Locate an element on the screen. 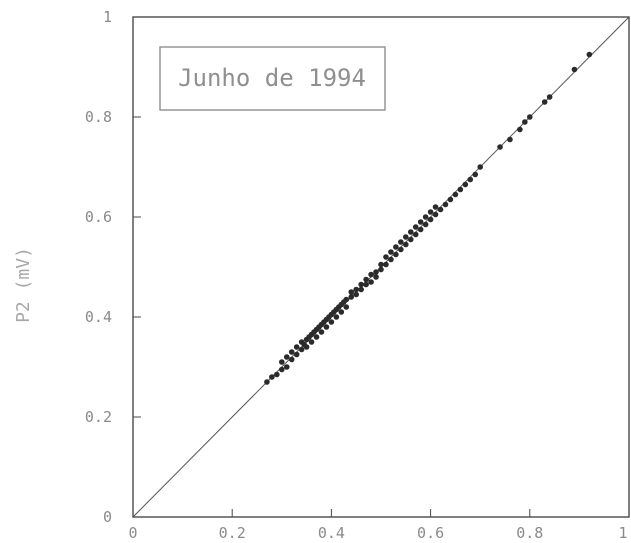 Image resolution: width=631 pixels, height=543 pixels. chart-title: Junho de 1994 is located at coordinates (272, 78).